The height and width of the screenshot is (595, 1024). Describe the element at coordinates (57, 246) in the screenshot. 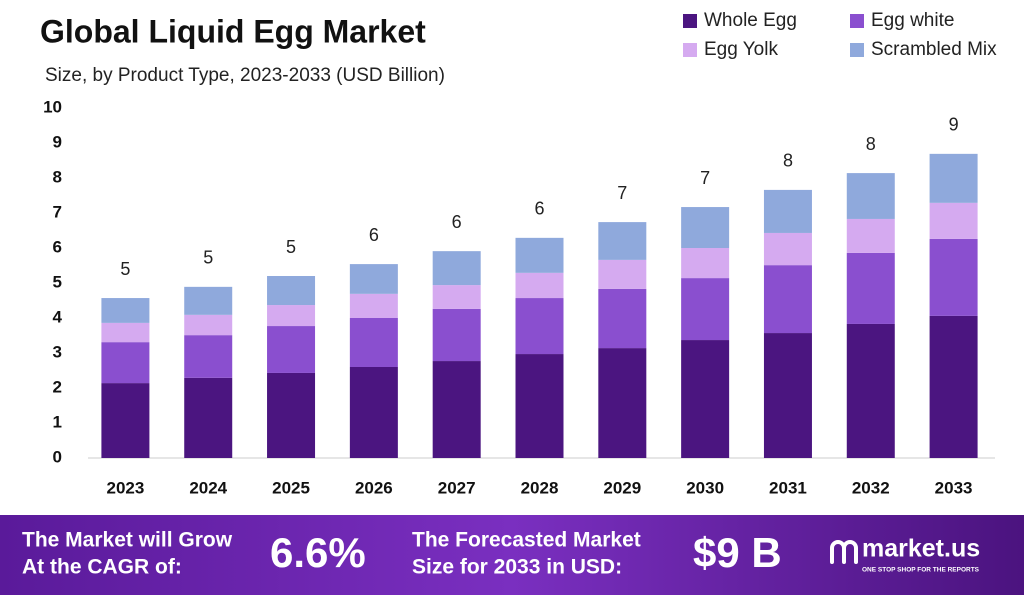

I see `y-tick-label: 6` at that location.